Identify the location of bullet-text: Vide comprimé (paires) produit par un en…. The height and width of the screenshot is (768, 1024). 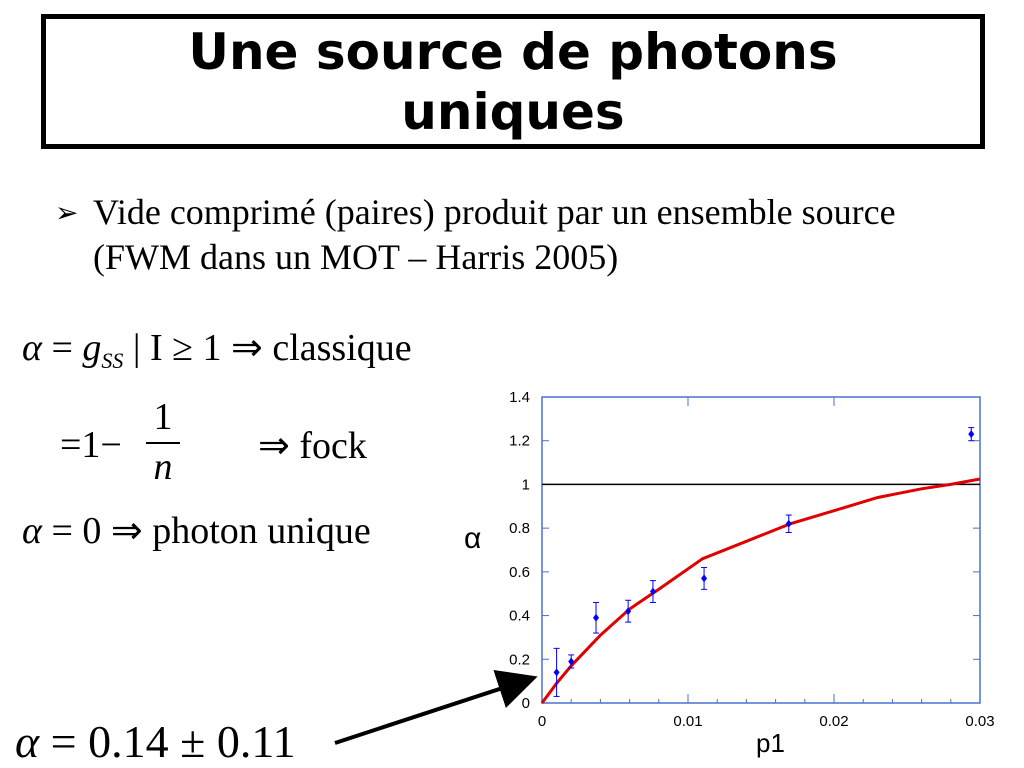
(494, 234).